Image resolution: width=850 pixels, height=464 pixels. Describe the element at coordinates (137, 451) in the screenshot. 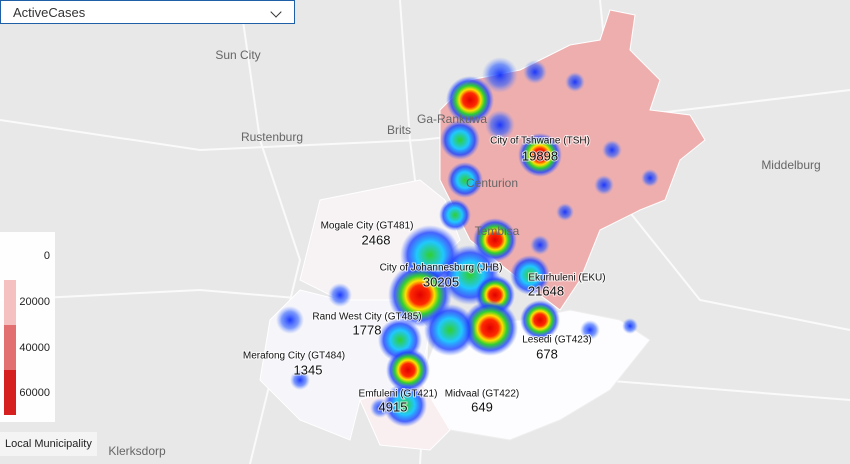

I see `place-label: Klerksdorp` at that location.